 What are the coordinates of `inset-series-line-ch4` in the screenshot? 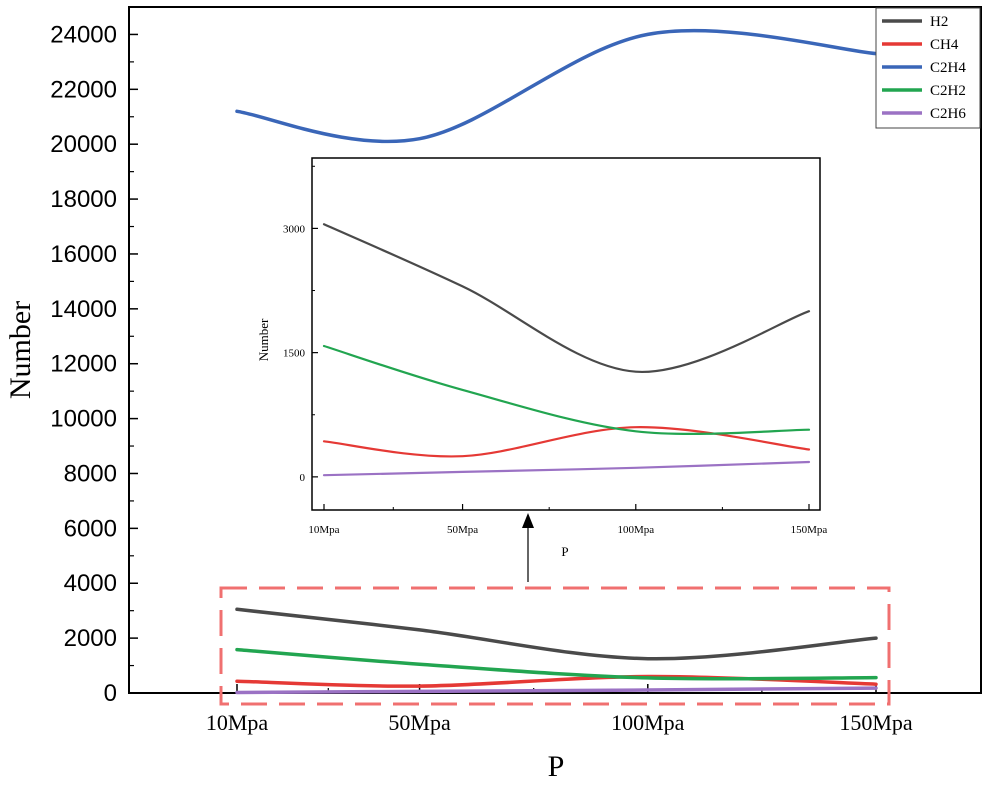 It's located at (566, 442).